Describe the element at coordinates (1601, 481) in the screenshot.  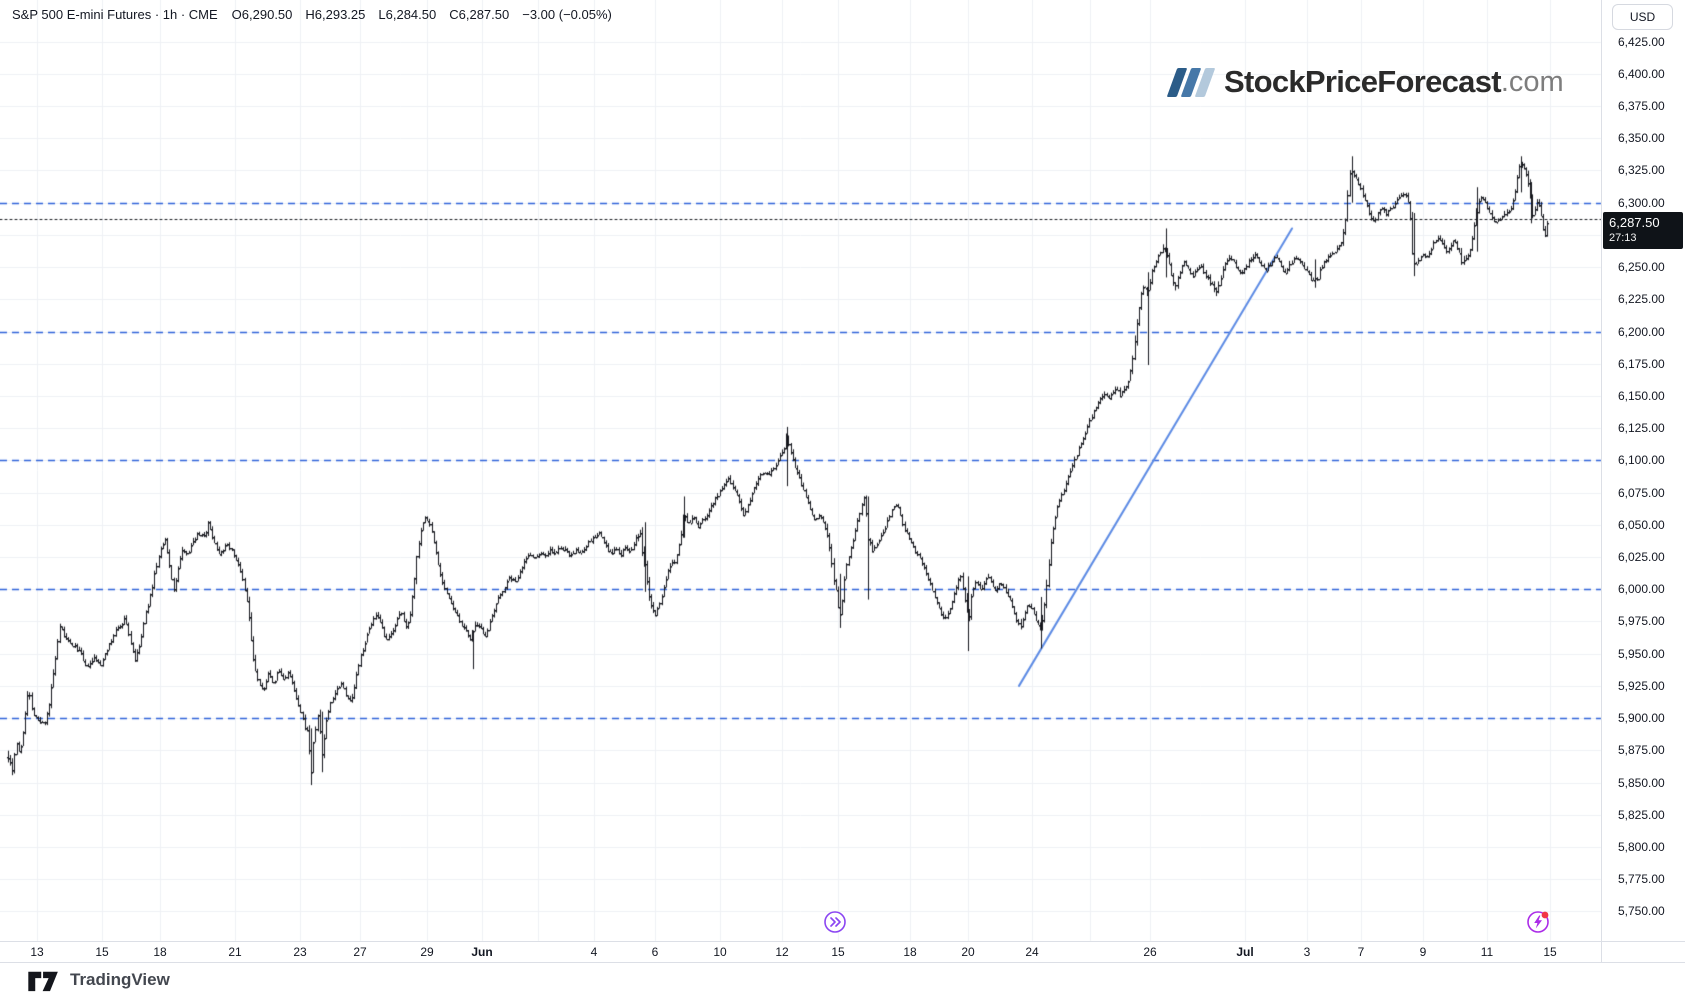
I see `price-axis-border` at that location.